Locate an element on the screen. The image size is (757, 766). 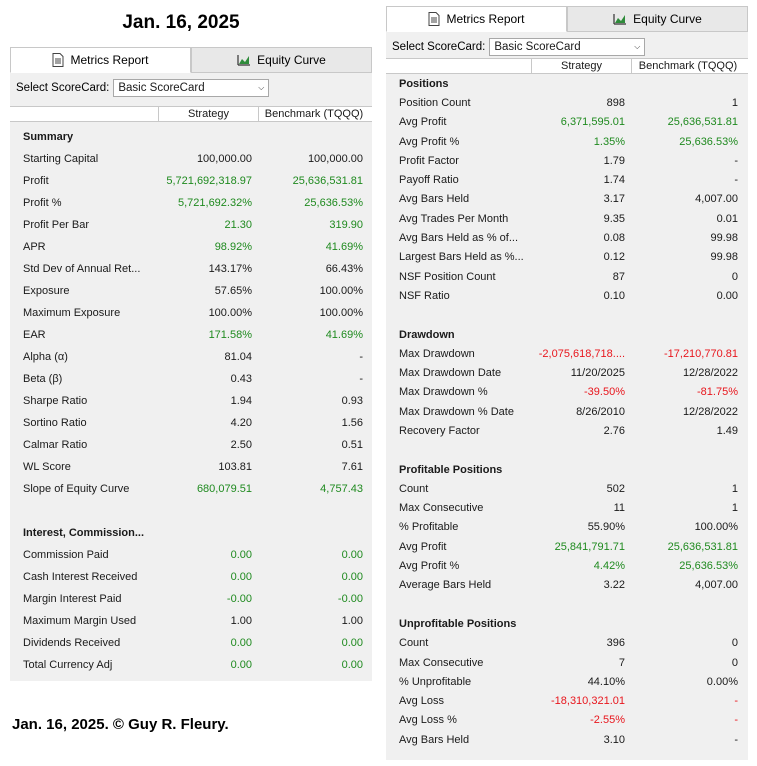
strategy-value: -18,310,321.01 is located at coordinates (587, 701).